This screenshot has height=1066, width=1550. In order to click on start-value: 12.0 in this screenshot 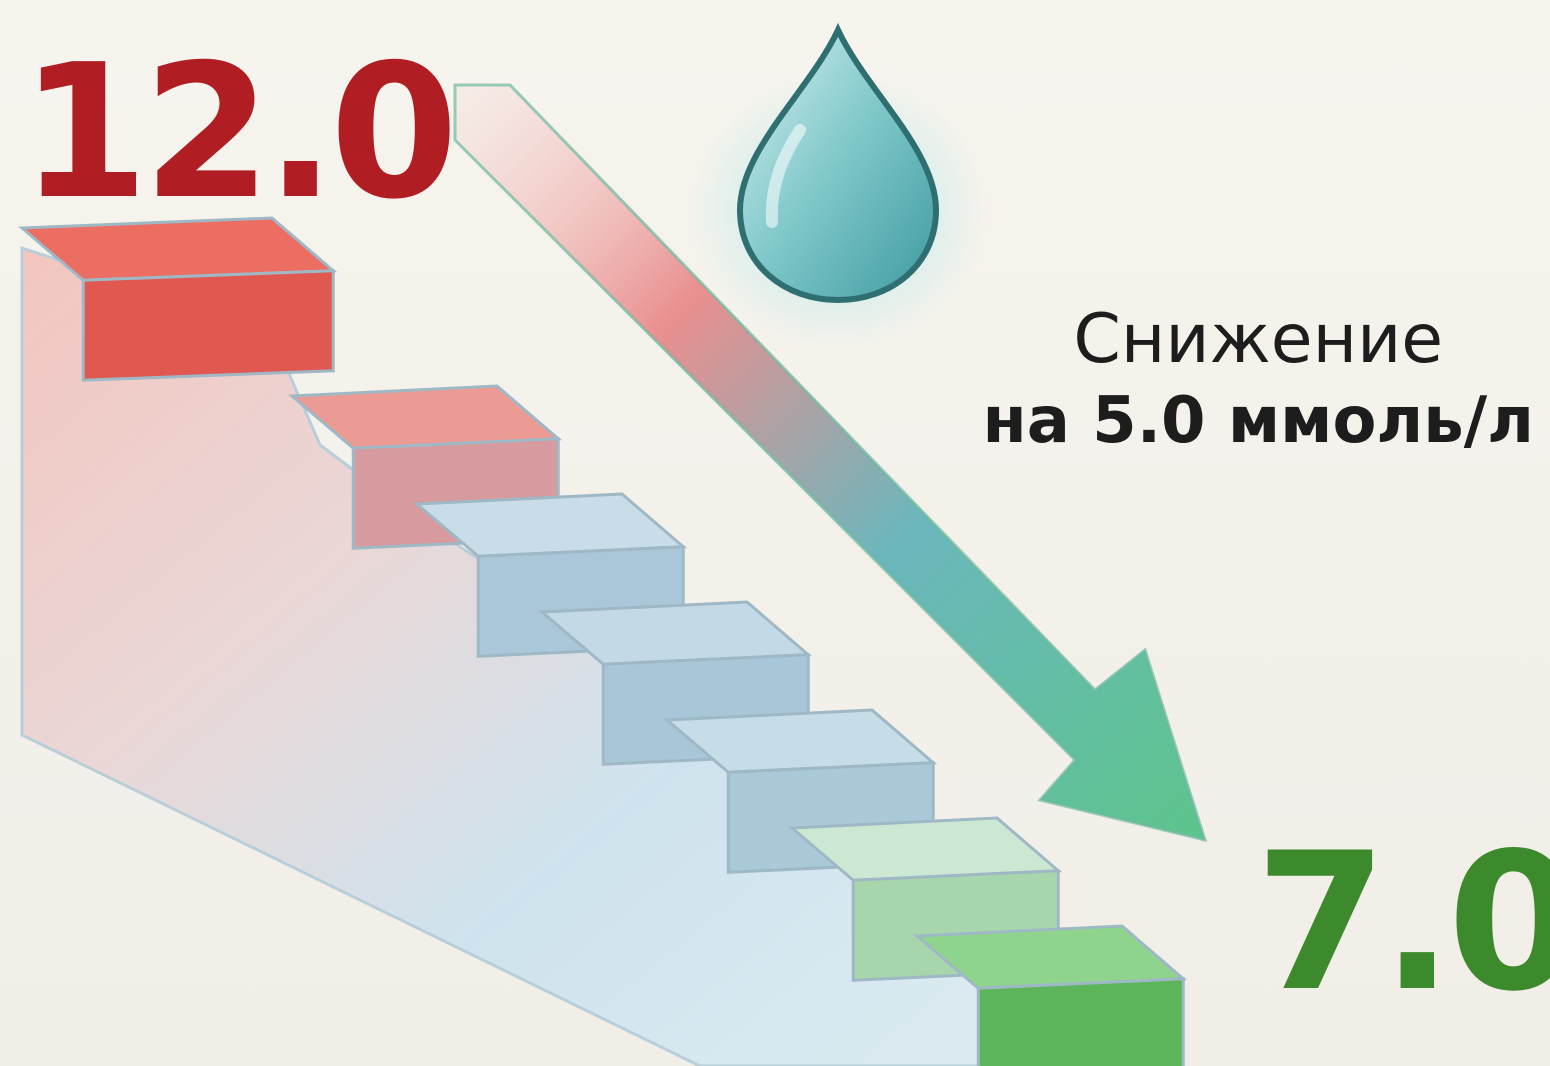, I will do `click(239, 132)`.